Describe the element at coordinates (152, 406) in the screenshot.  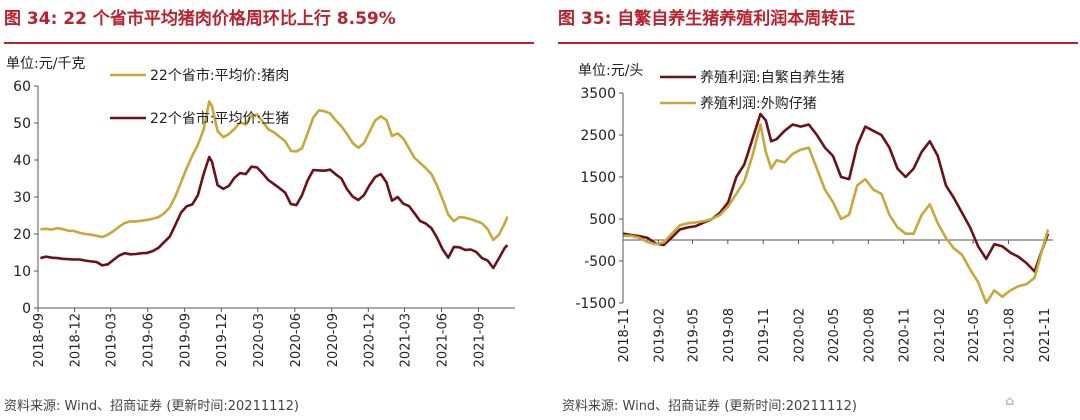
I see `left-source-note: 资料来源: Wind、招商证券 (更新时间:20211112)` at that location.